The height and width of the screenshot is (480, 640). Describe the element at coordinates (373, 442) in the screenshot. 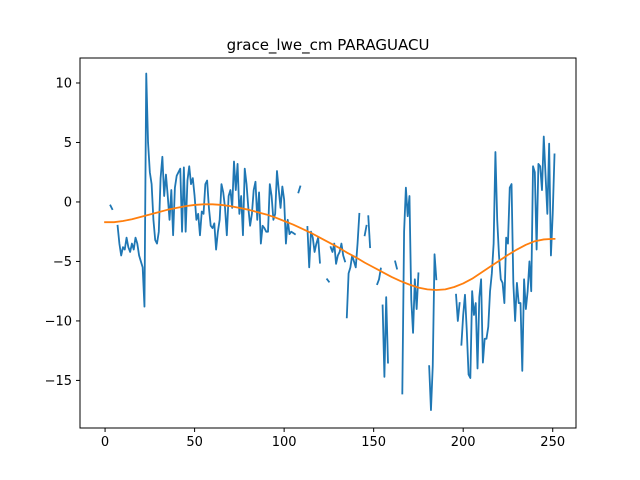

I see `x-tick-label: 150` at that location.